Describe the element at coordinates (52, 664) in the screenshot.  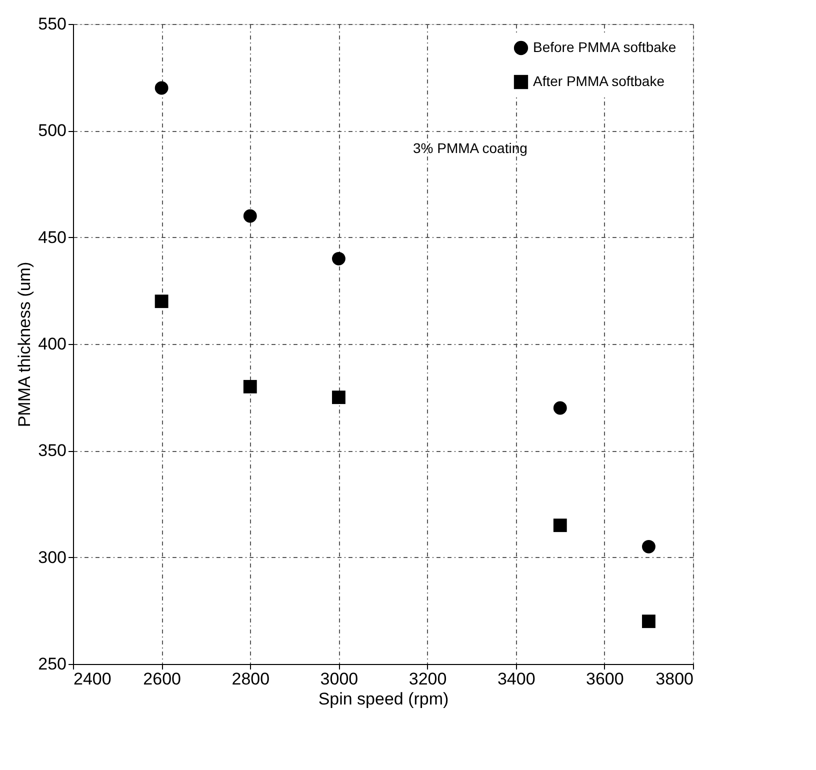
I see `y-tick-label: 250` at that location.